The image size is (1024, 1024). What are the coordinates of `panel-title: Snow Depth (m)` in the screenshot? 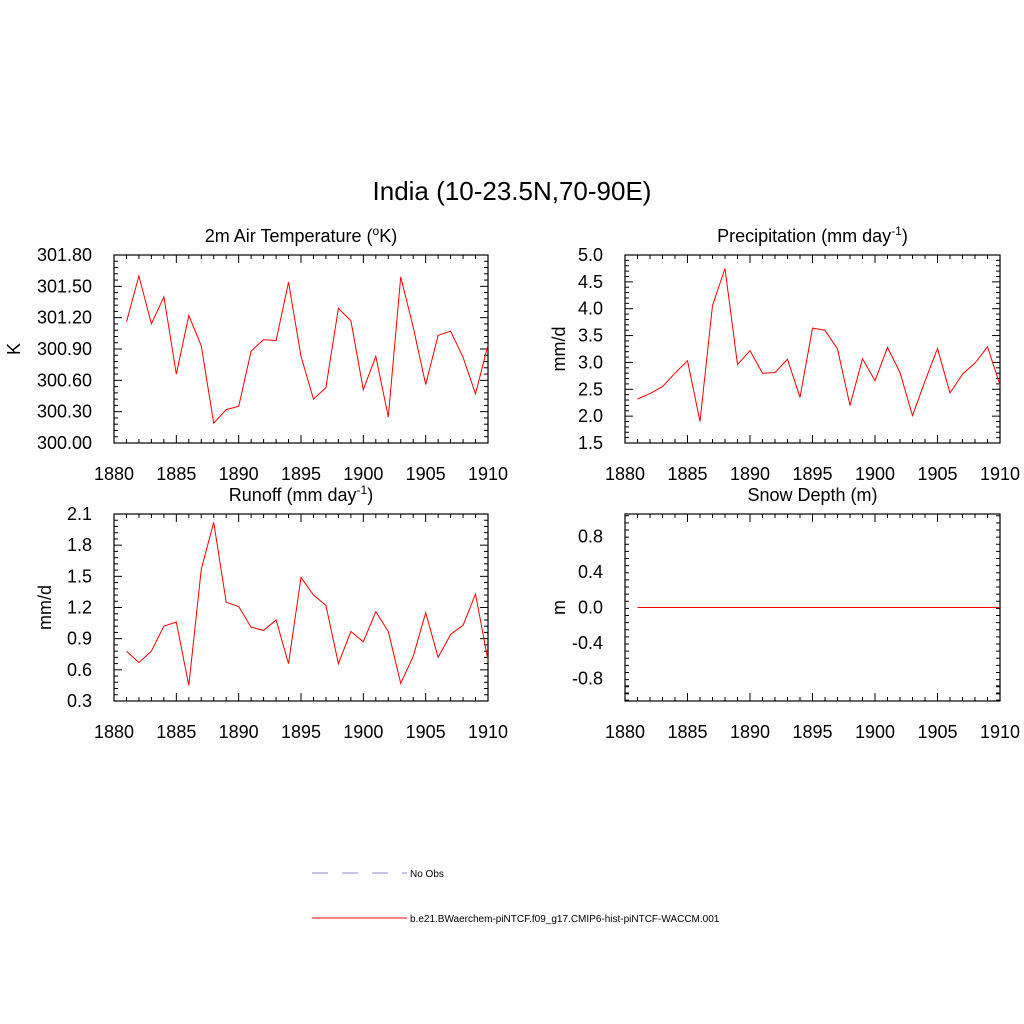 It's located at (812, 495).